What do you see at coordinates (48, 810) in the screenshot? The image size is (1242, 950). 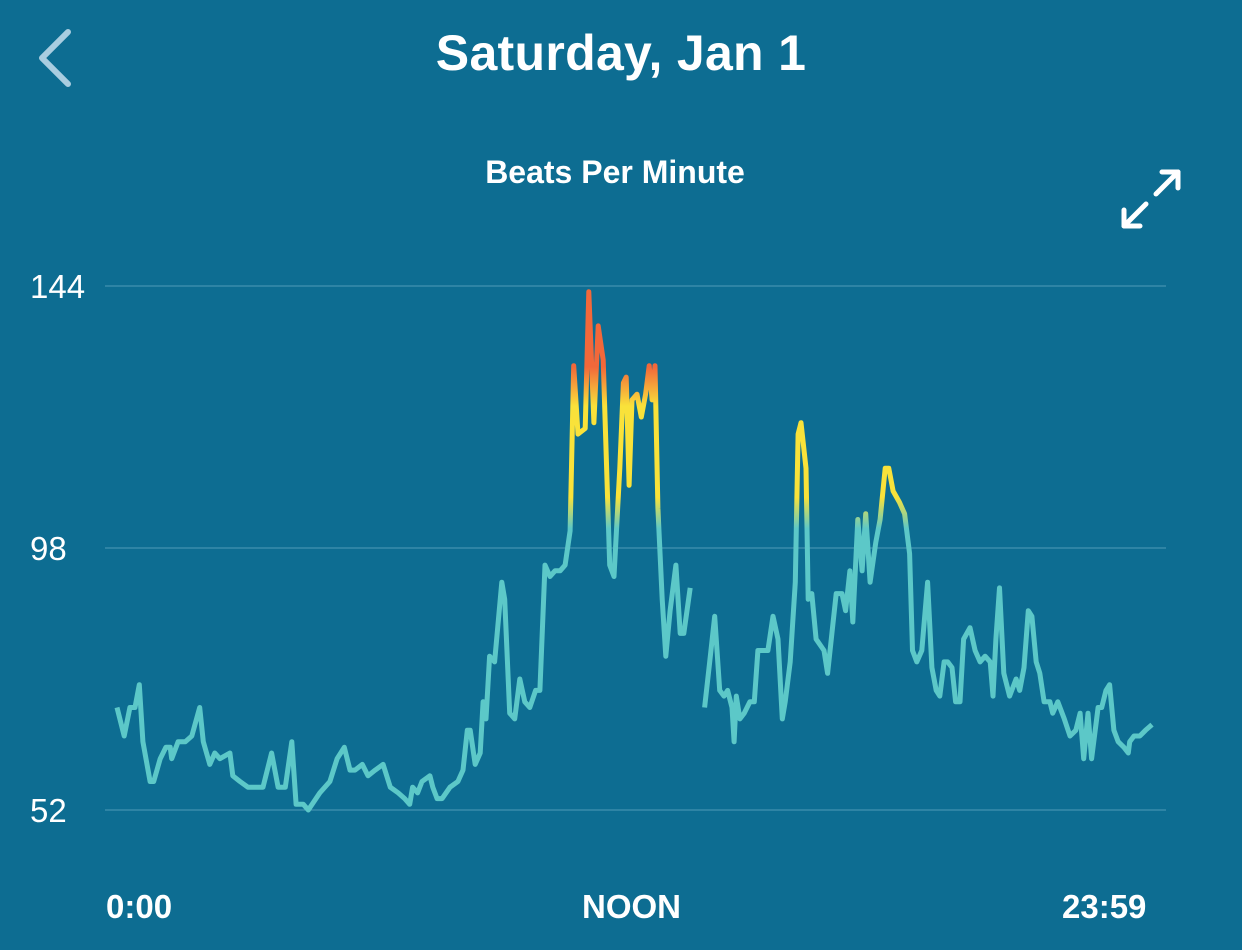 I see `y-tick-label: 52` at bounding box center [48, 810].